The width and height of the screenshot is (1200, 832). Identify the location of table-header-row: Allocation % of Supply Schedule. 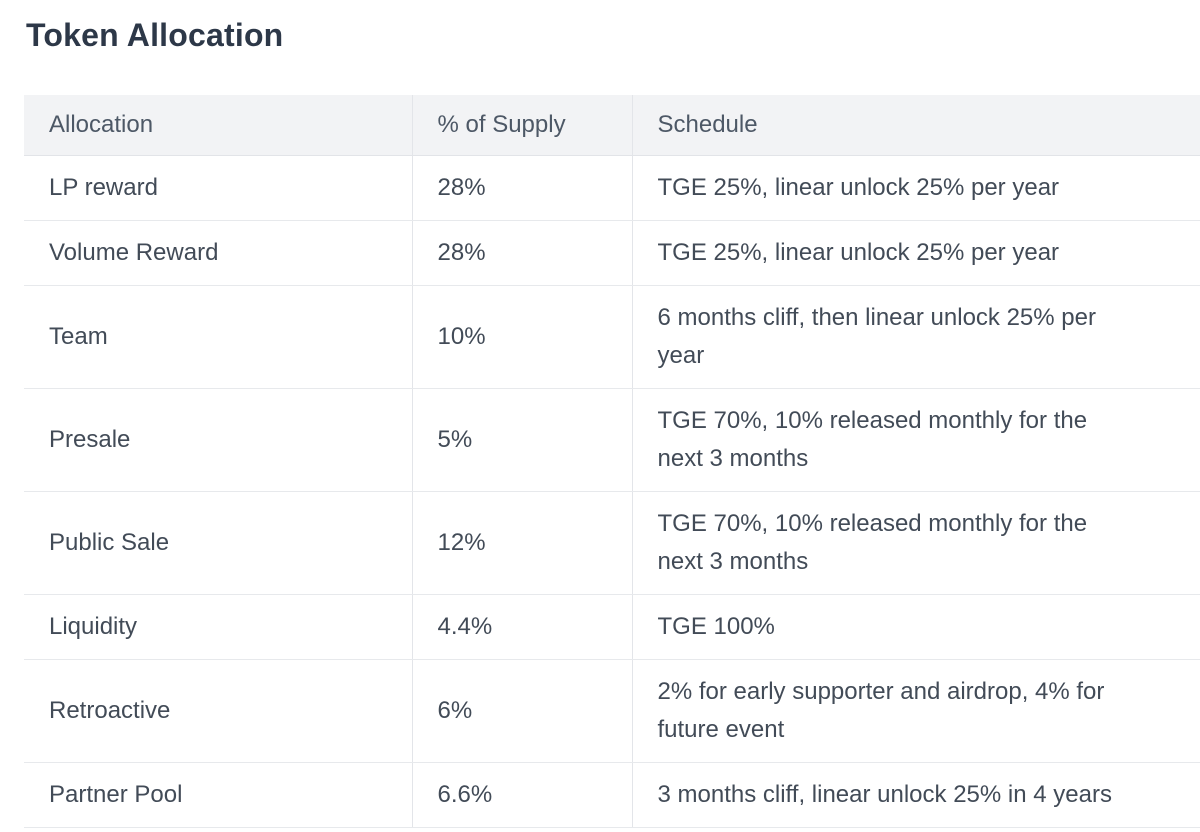
(612, 125).